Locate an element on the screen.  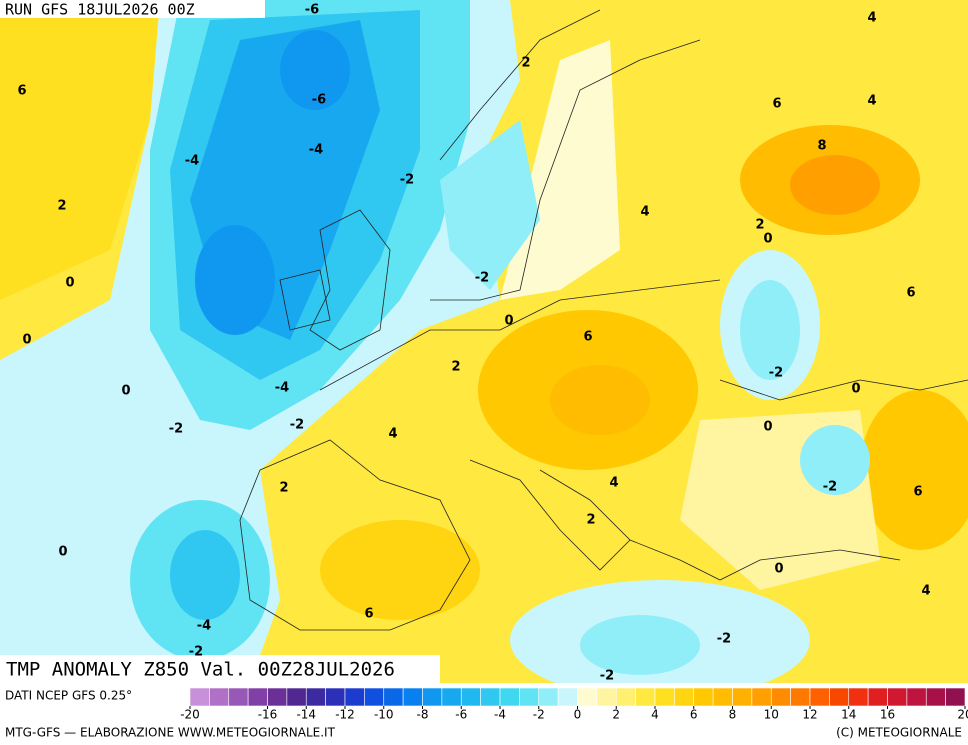
scale-label: -4 is located at coordinates (500, 715).